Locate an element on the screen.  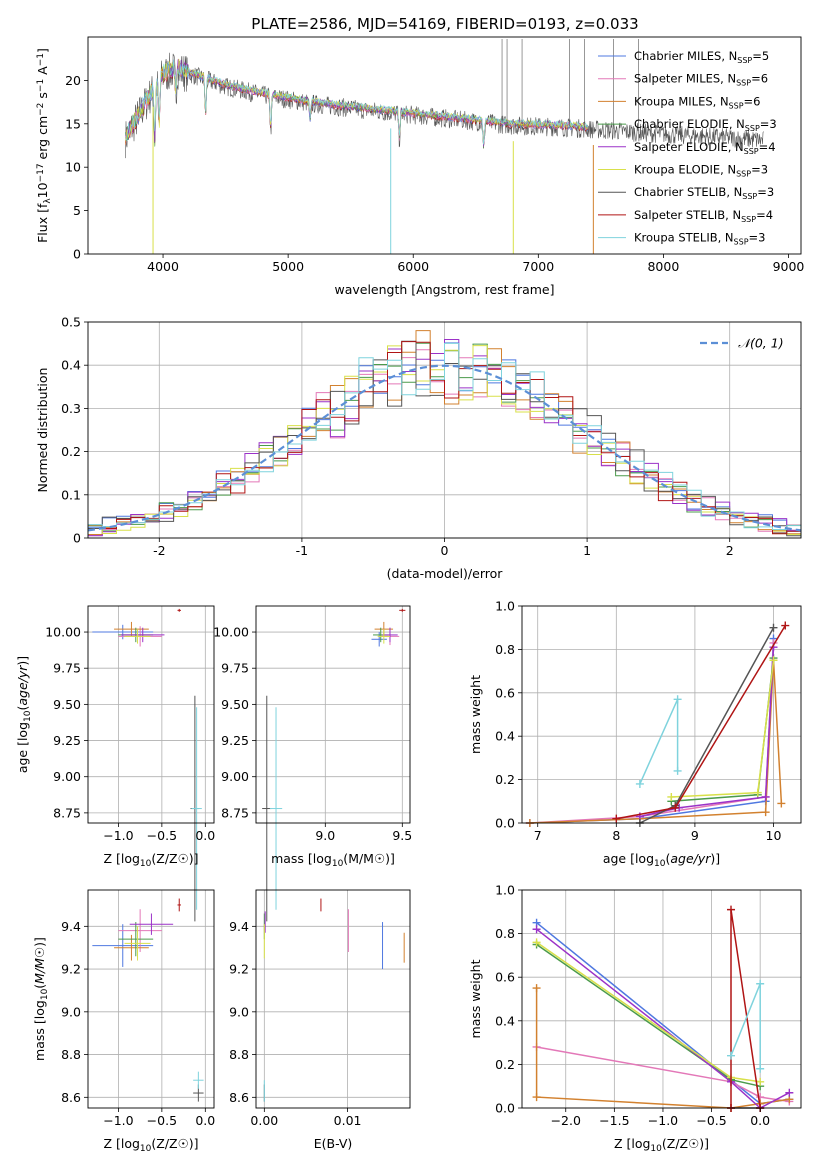
spectrum-legend-label: Salpeter ELODIE, NSSP=4 is located at coordinates (705, 148).